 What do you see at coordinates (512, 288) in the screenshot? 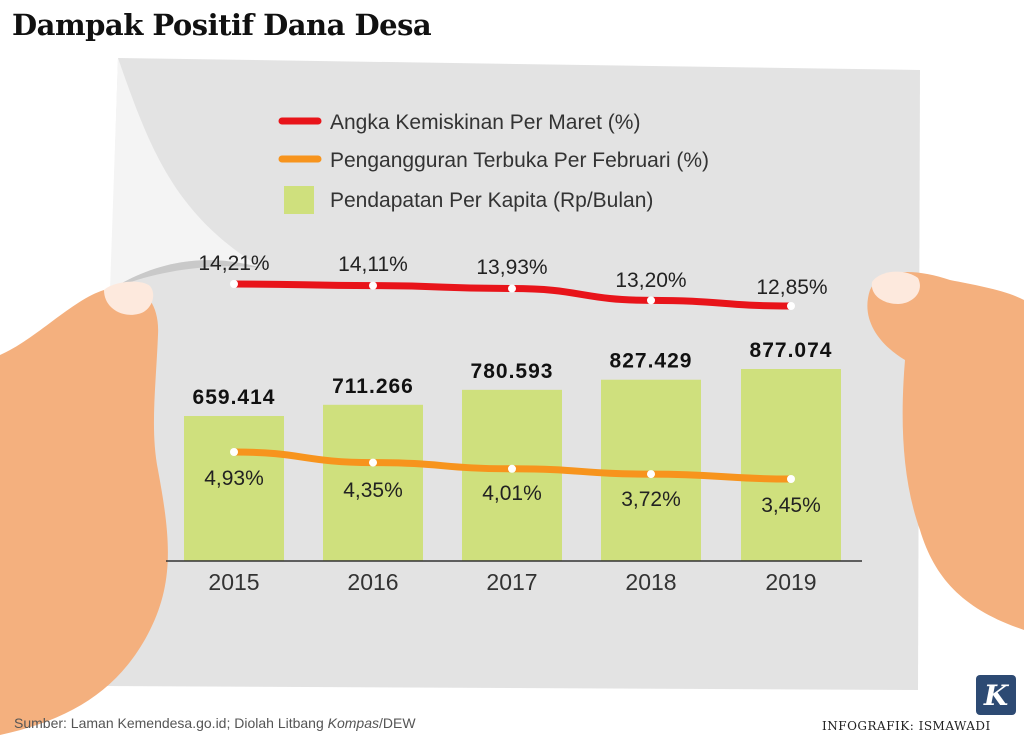
I see `poverty-point-2017` at bounding box center [512, 288].